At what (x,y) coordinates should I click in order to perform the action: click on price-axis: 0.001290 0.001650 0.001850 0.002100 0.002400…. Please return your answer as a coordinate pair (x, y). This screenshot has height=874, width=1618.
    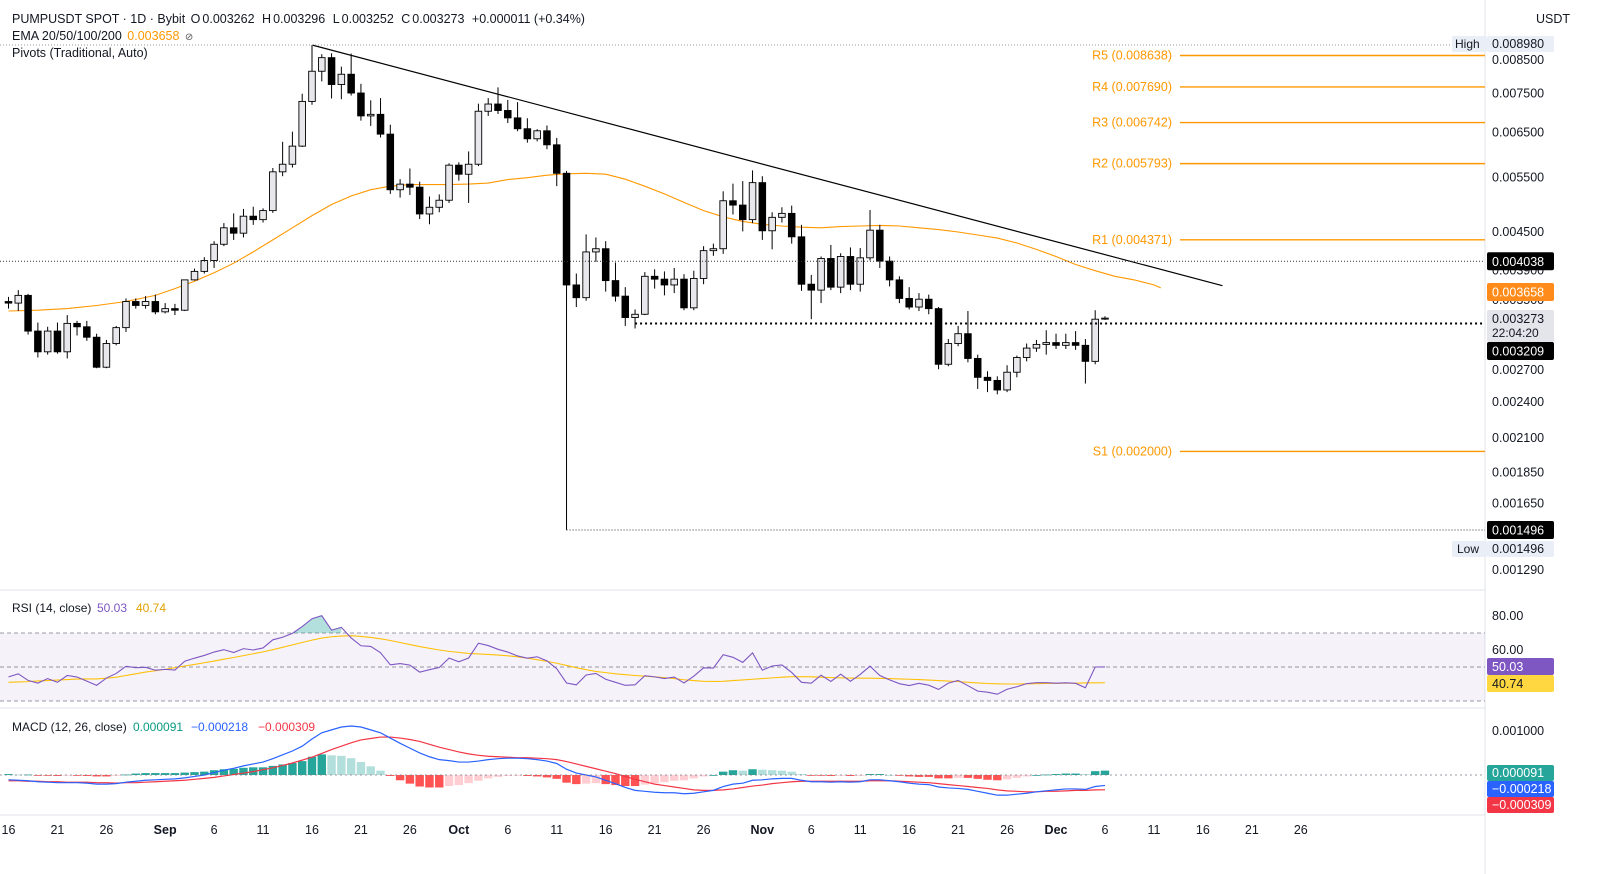
    Looking at the image, I should click on (1503, 306).